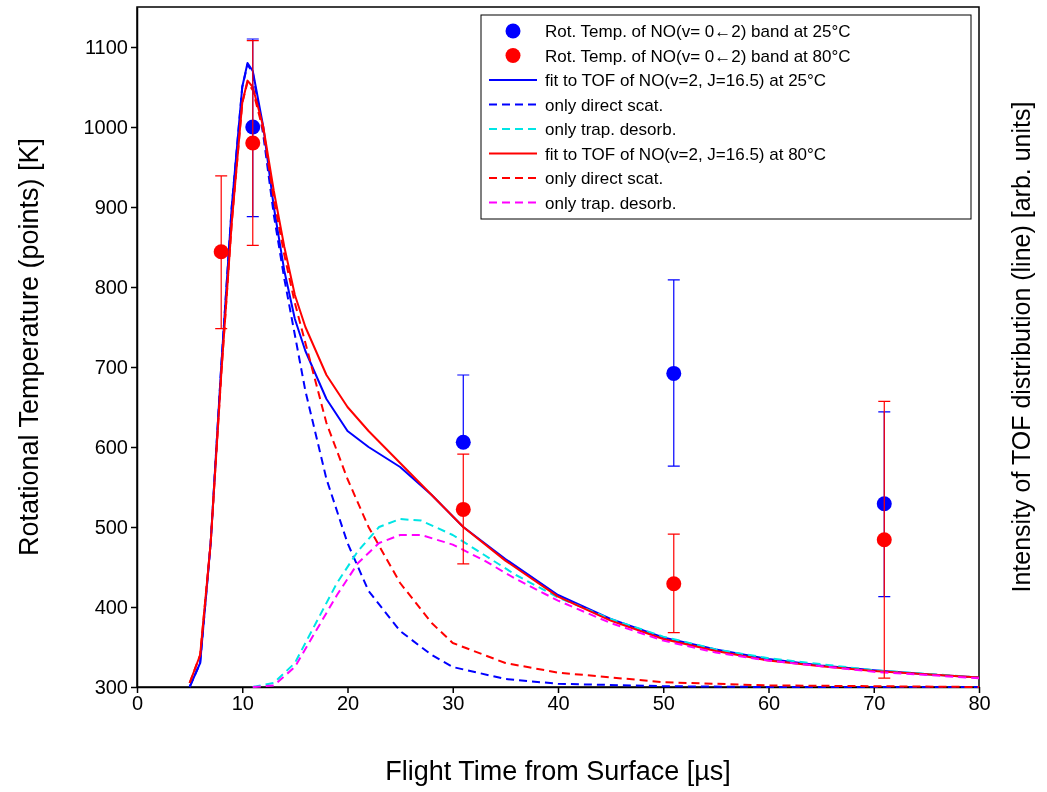 The width and height of the screenshot is (1047, 792). What do you see at coordinates (453, 703) in the screenshot?
I see `x-tick-label: 30` at bounding box center [453, 703].